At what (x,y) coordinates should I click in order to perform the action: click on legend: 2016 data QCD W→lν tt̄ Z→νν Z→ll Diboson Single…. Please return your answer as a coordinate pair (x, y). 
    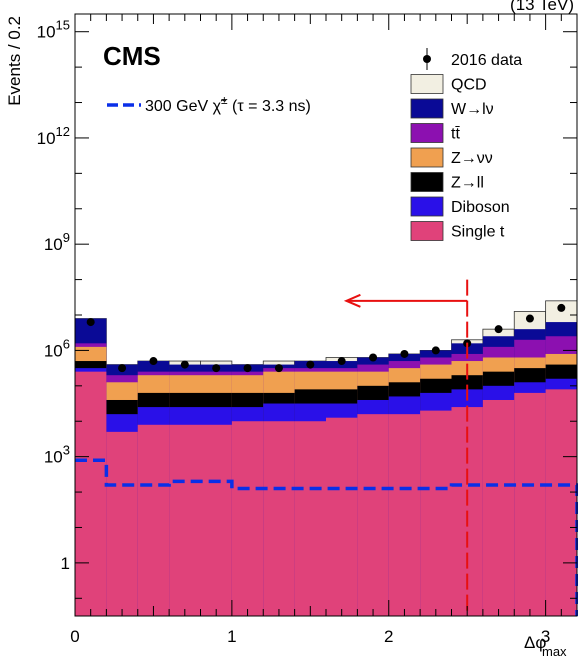
    Looking at the image, I should click on (466, 144).